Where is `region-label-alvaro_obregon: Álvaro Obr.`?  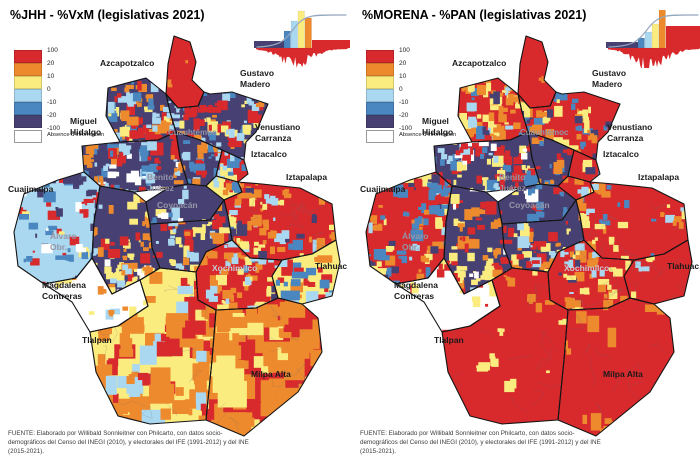 region-label-alvaro_obregon: Álvaro Obr. is located at coordinates (63, 241).